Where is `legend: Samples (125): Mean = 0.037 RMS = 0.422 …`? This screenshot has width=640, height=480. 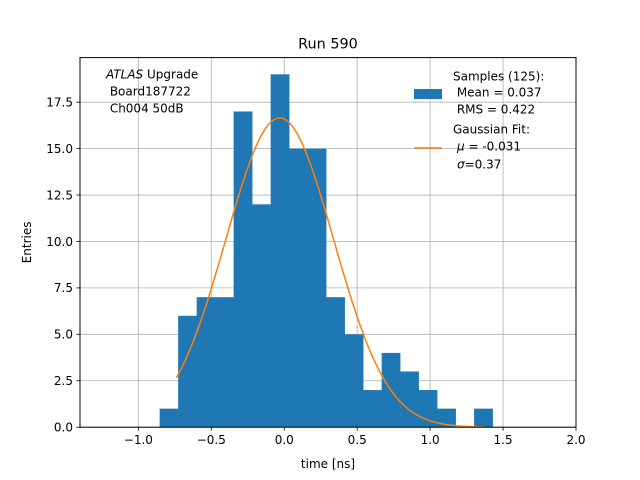 legend: Samples (125): Mean = 0.037 RMS = 0.422 … is located at coordinates (479, 121).